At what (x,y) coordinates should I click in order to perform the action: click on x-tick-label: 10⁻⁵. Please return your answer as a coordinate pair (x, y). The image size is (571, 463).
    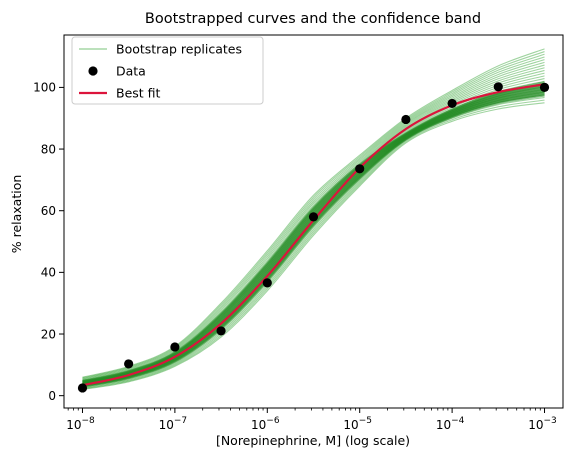
    Looking at the image, I should click on (357, 424).